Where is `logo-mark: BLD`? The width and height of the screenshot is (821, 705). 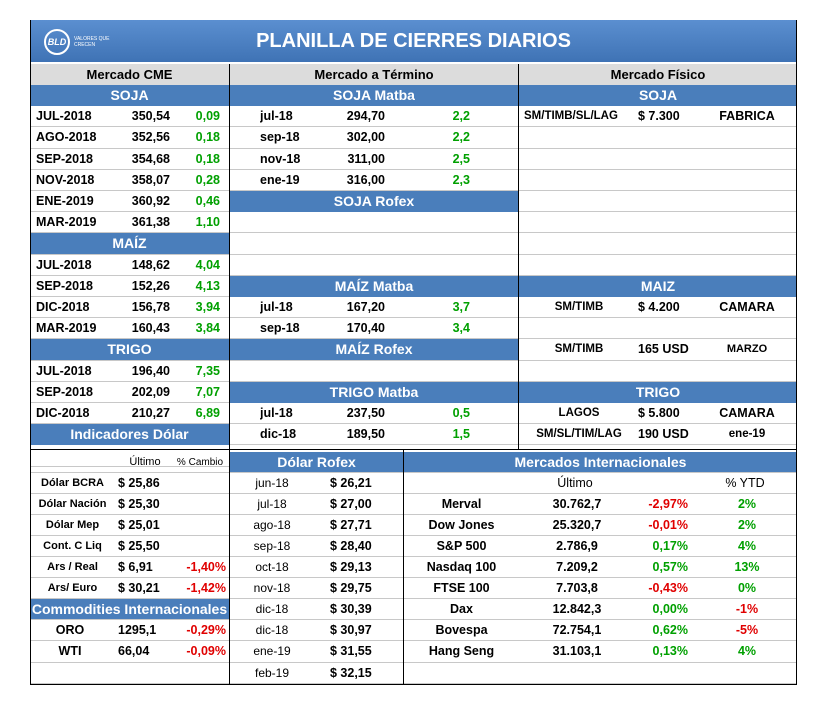
logo-mark: BLD is located at coordinates (57, 42).